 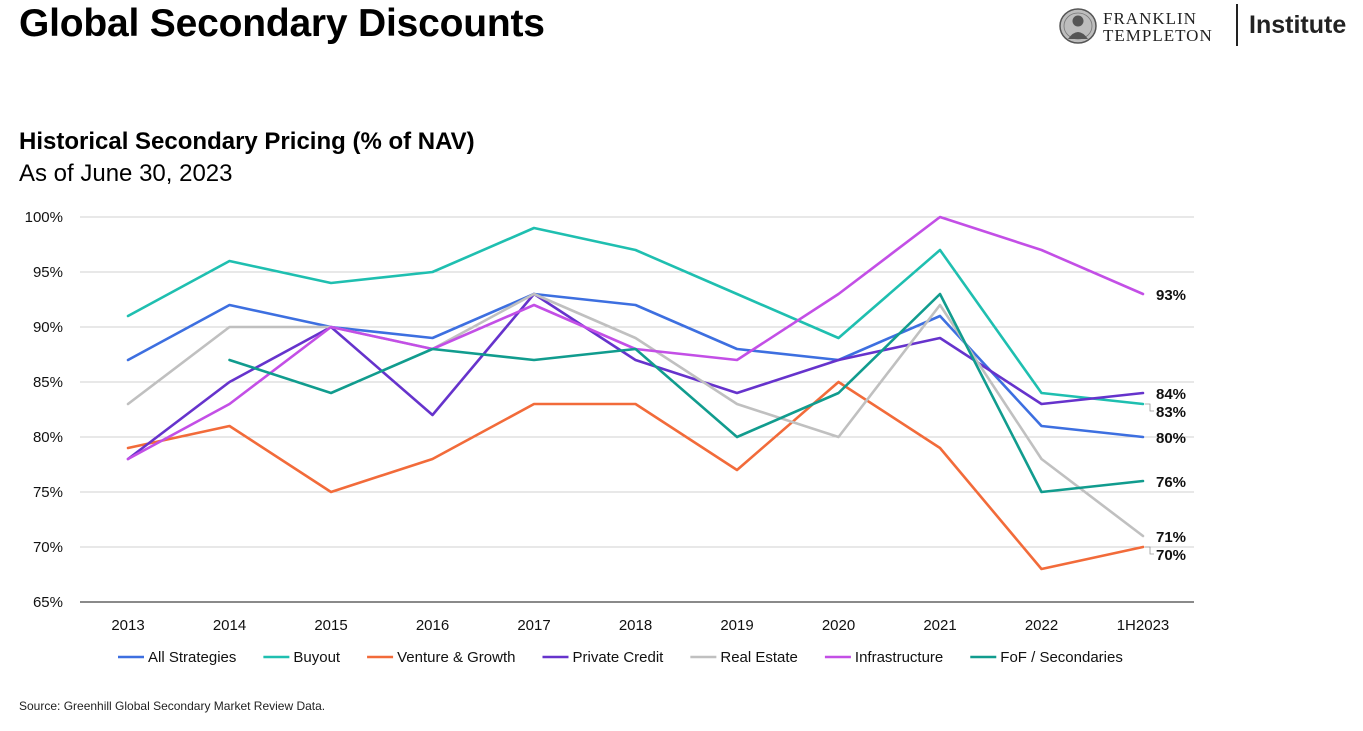 What do you see at coordinates (1171, 412) in the screenshot?
I see `end-value-label: 83%` at bounding box center [1171, 412].